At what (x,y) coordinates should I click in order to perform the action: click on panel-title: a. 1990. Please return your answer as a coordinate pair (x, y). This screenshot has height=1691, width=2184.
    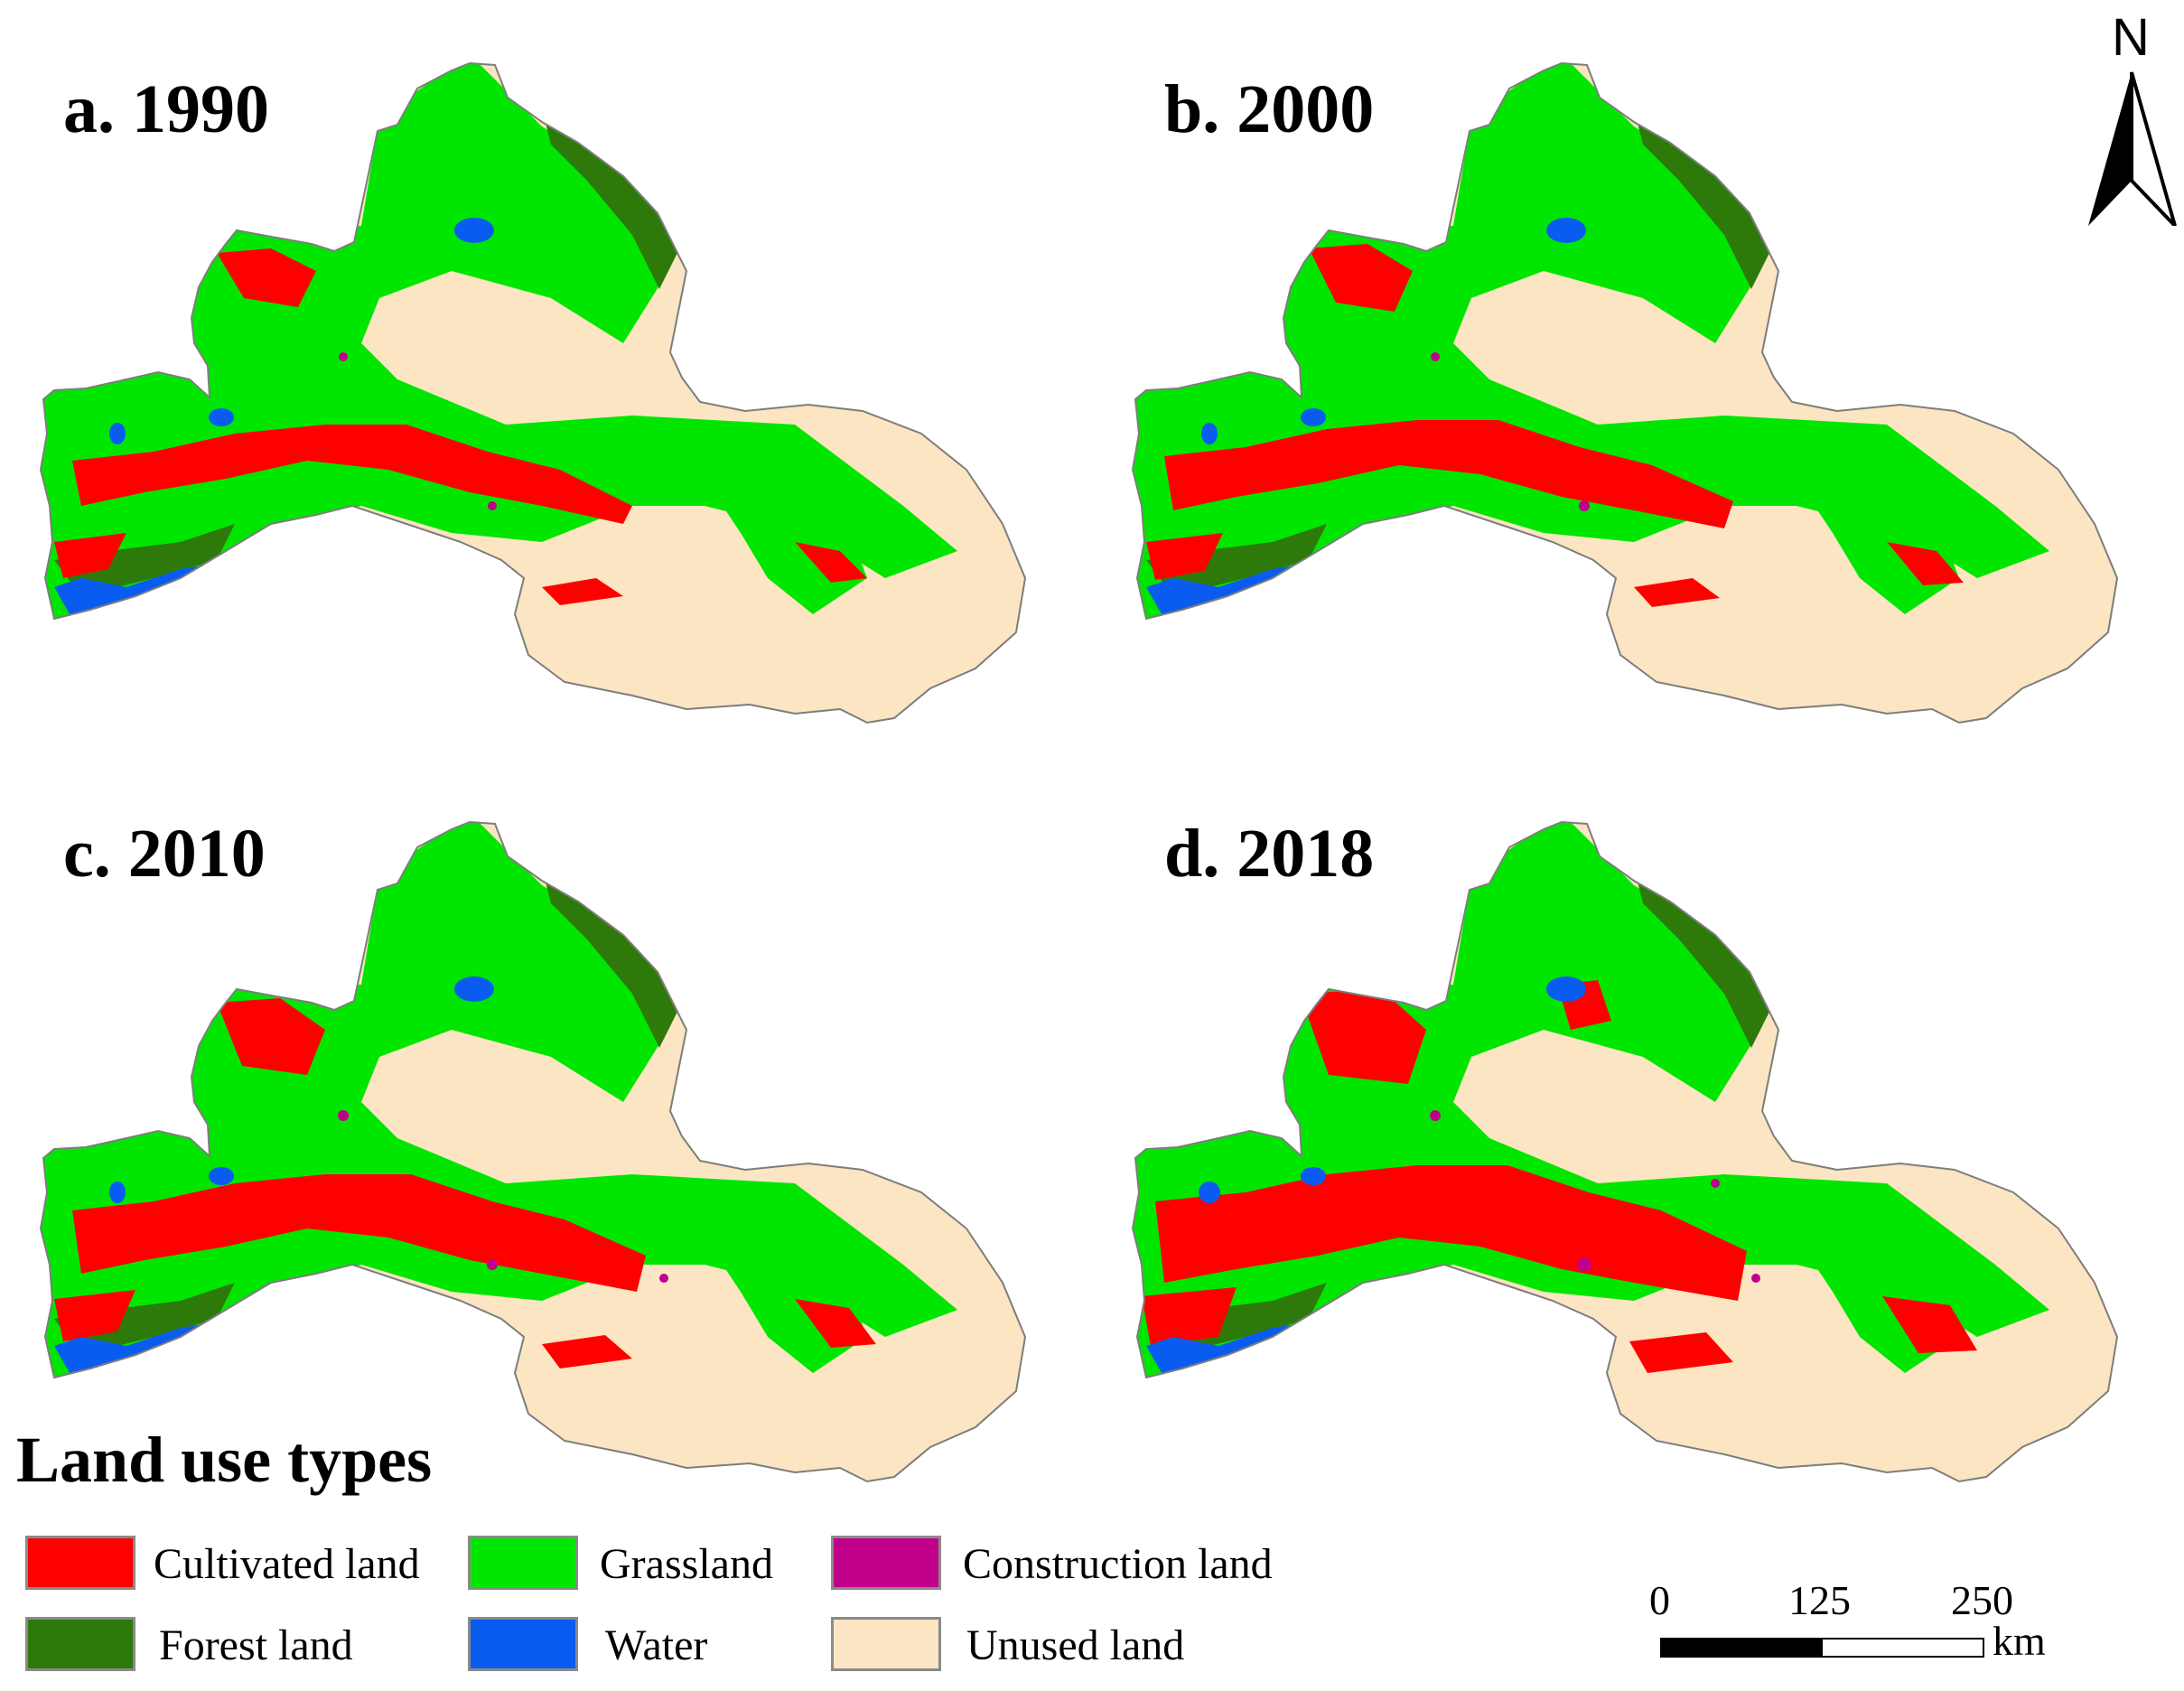
    Looking at the image, I should click on (166, 109).